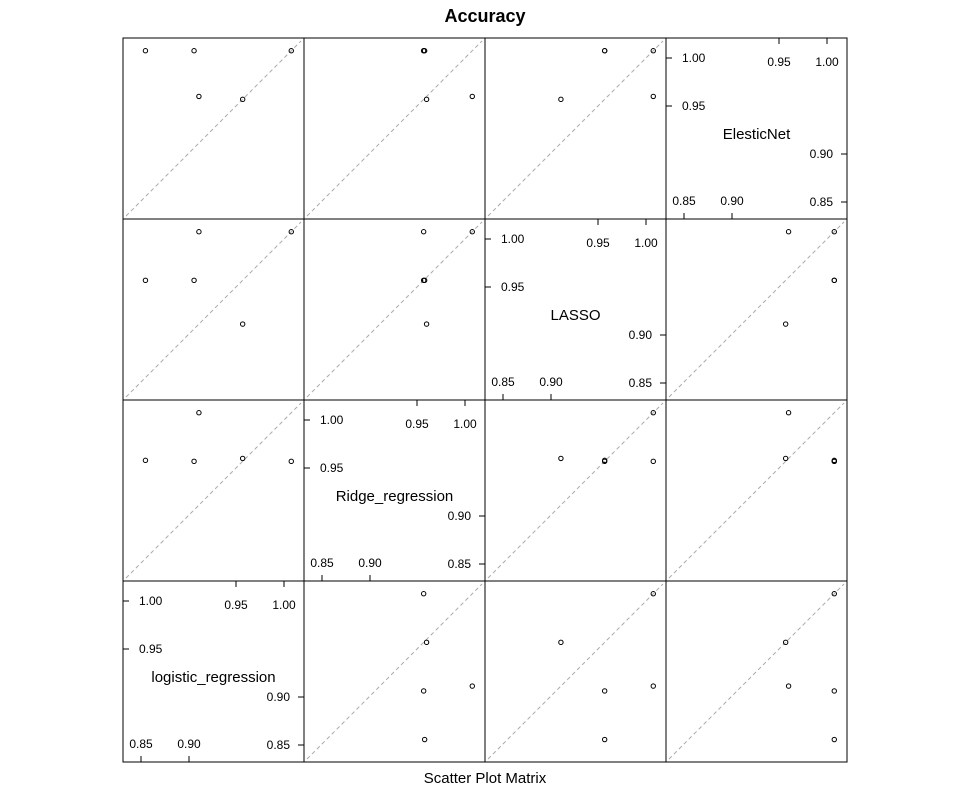 The width and height of the screenshot is (970, 800). What do you see at coordinates (485, 778) in the screenshot?
I see `x-axis-label: Scatter Plot Matrix` at bounding box center [485, 778].